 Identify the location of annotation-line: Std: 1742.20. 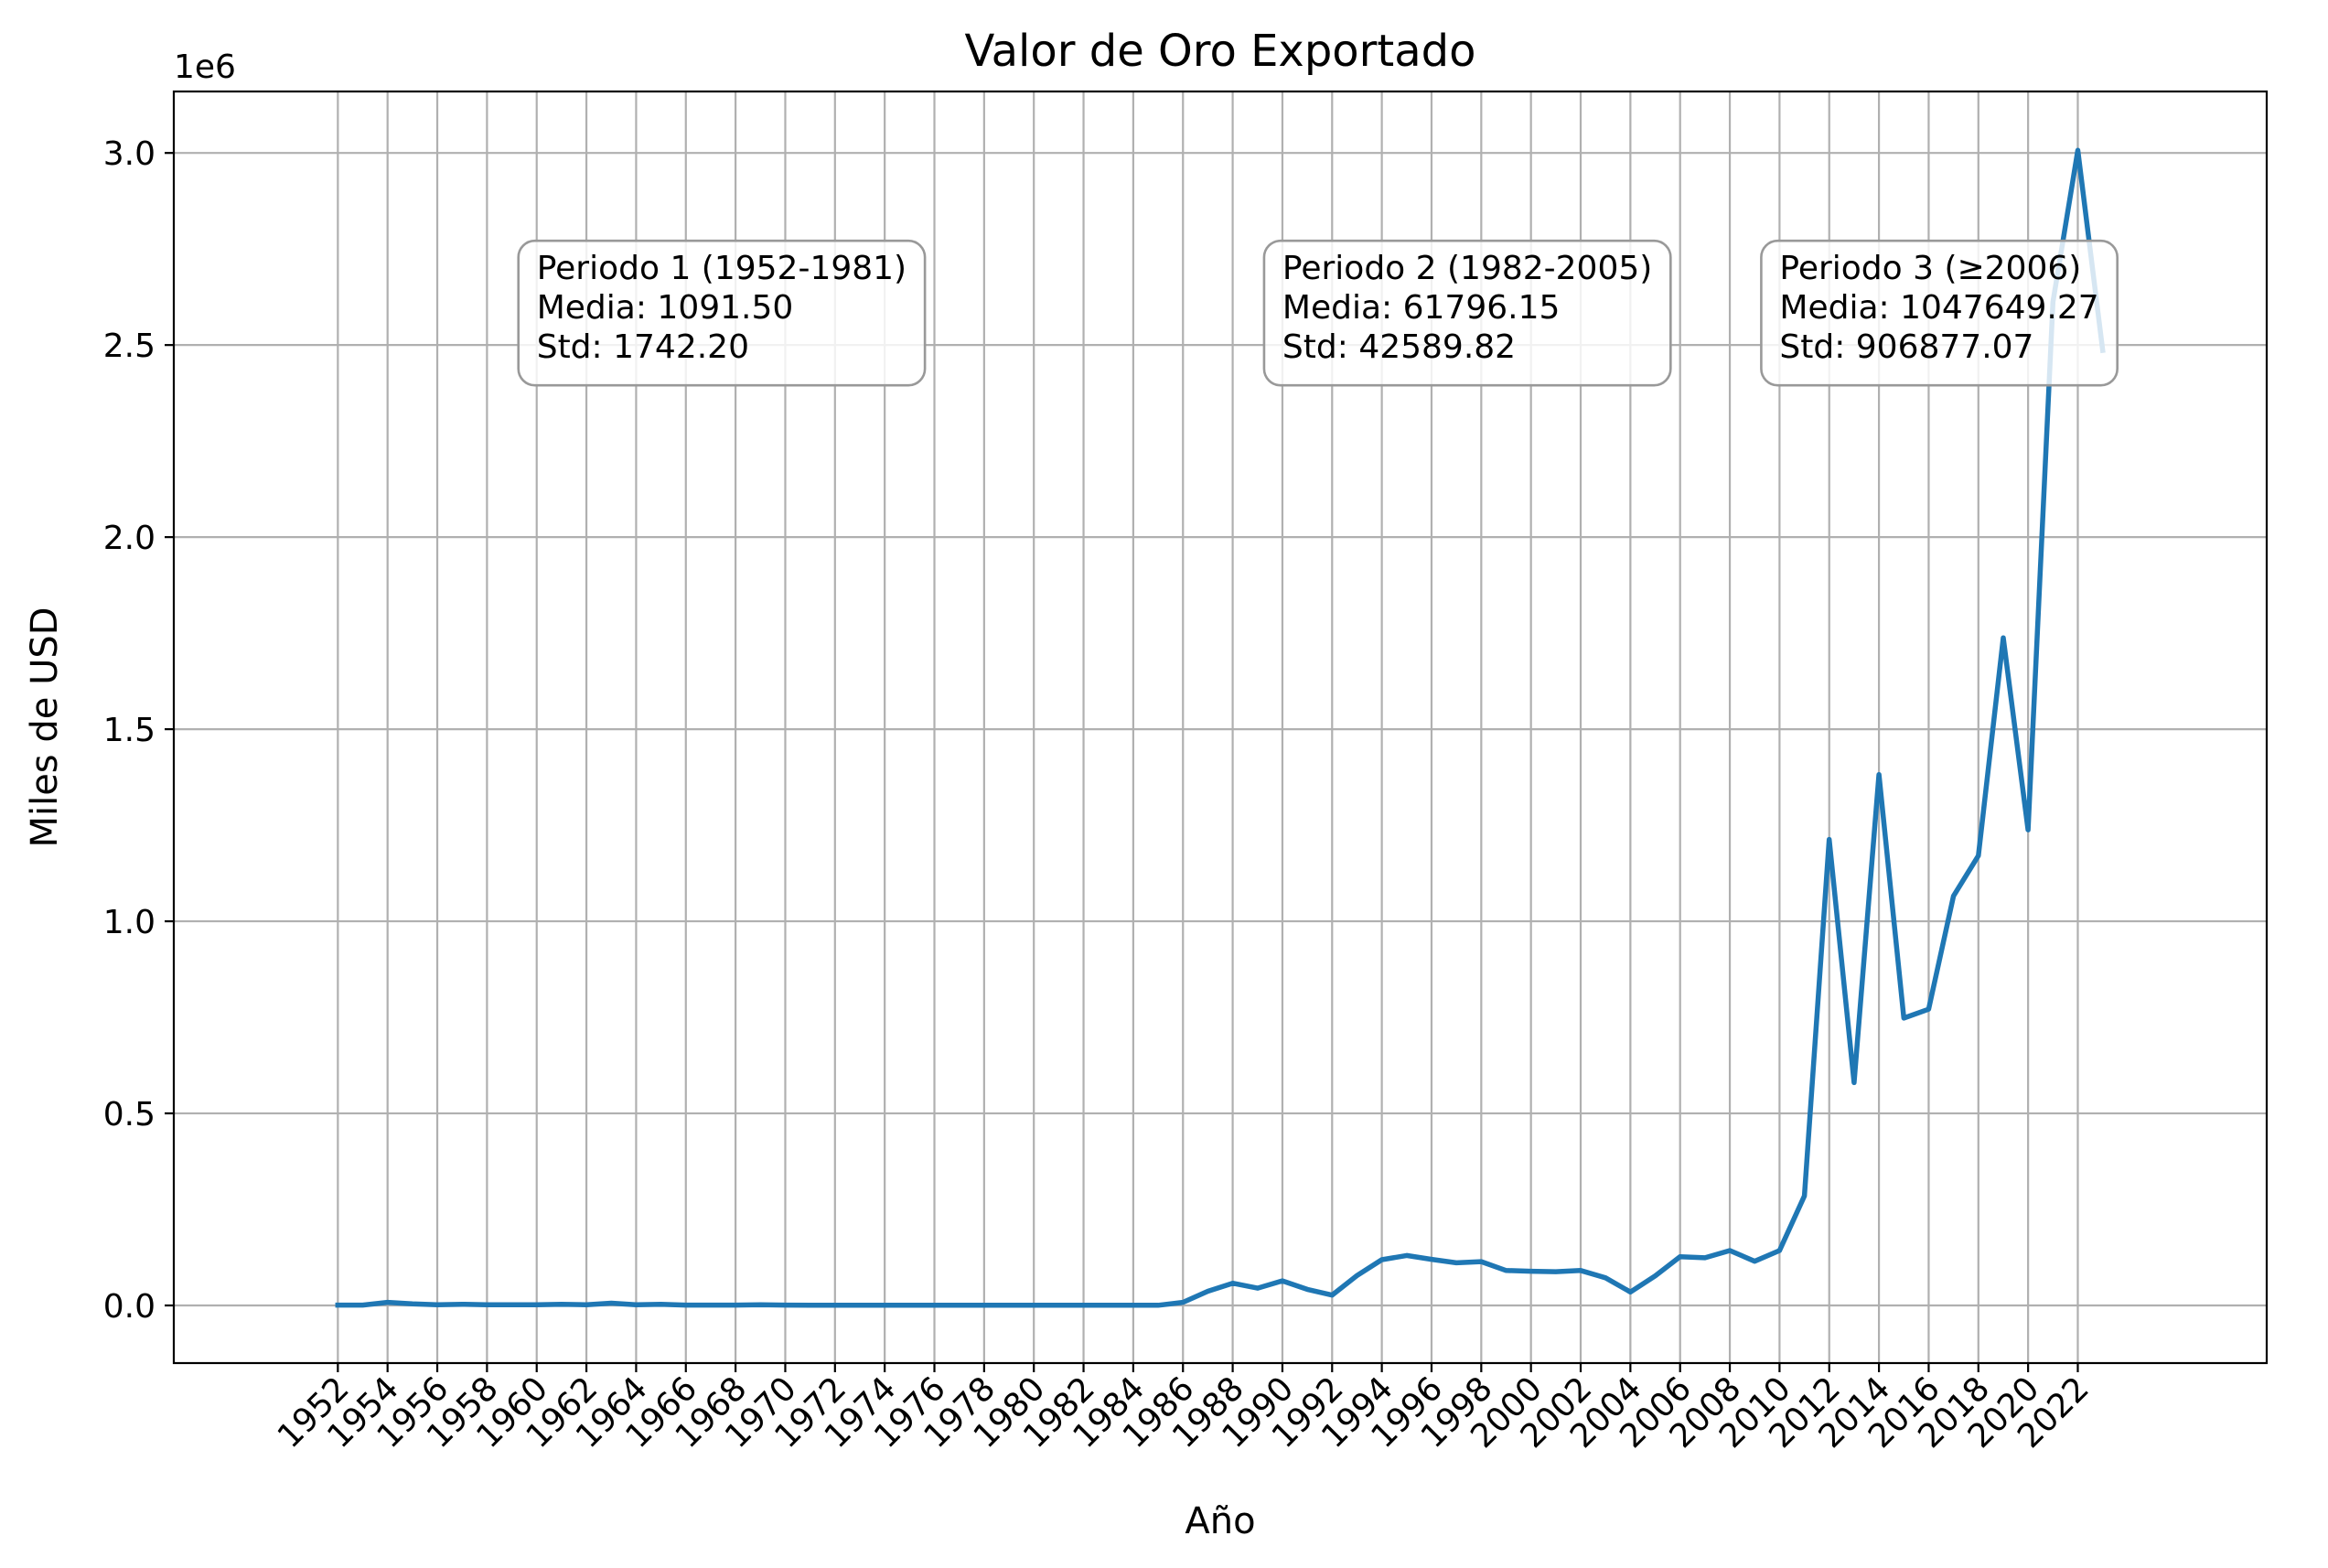
(643, 347).